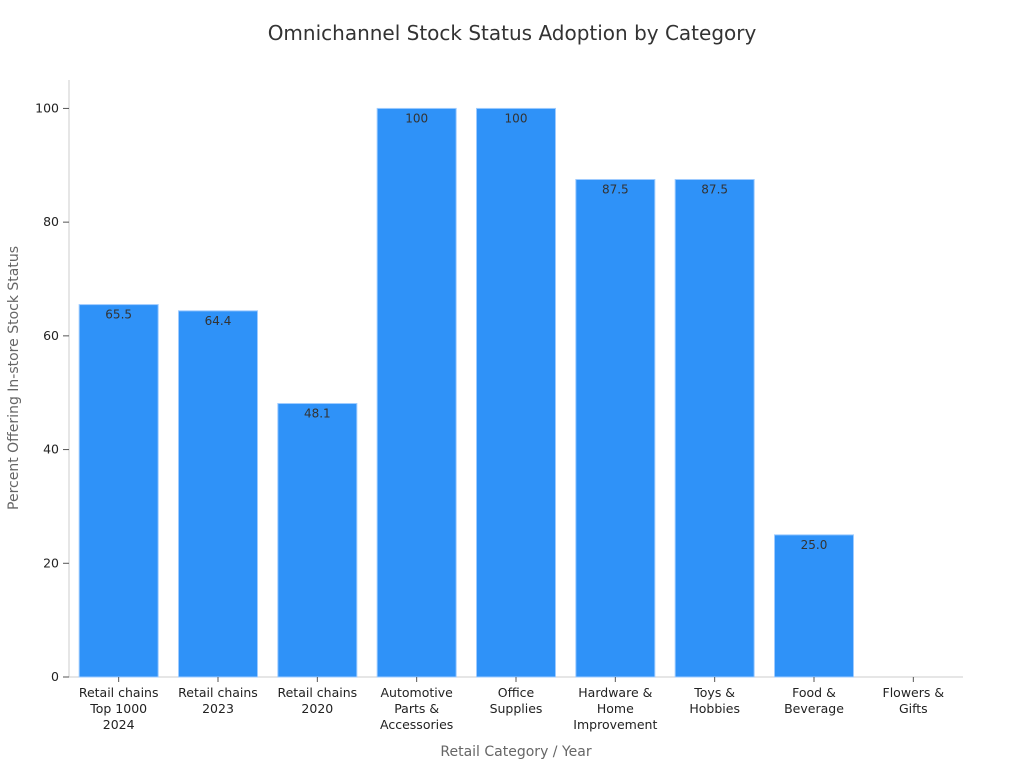 The image size is (1024, 768). What do you see at coordinates (615, 692) in the screenshot?
I see `x-tick-label-line: Hardware &` at bounding box center [615, 692].